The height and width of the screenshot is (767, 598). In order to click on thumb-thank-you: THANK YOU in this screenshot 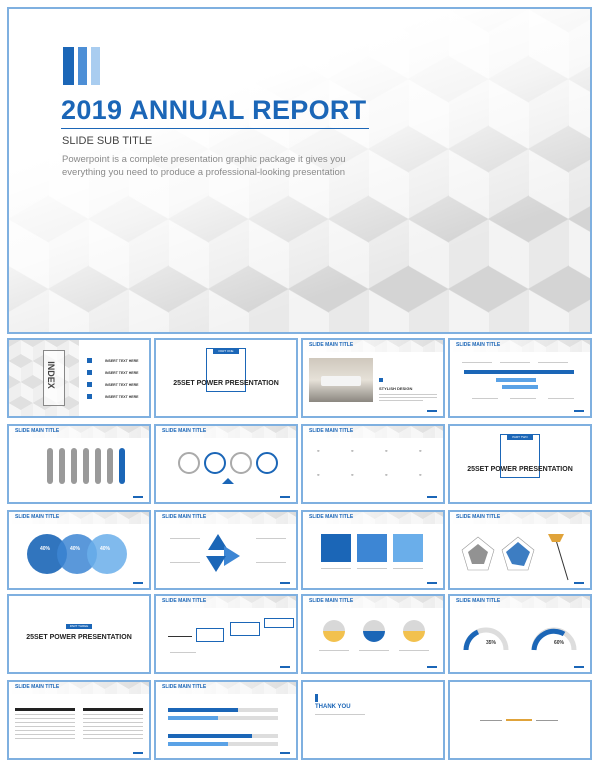, I will do `click(373, 720)`.